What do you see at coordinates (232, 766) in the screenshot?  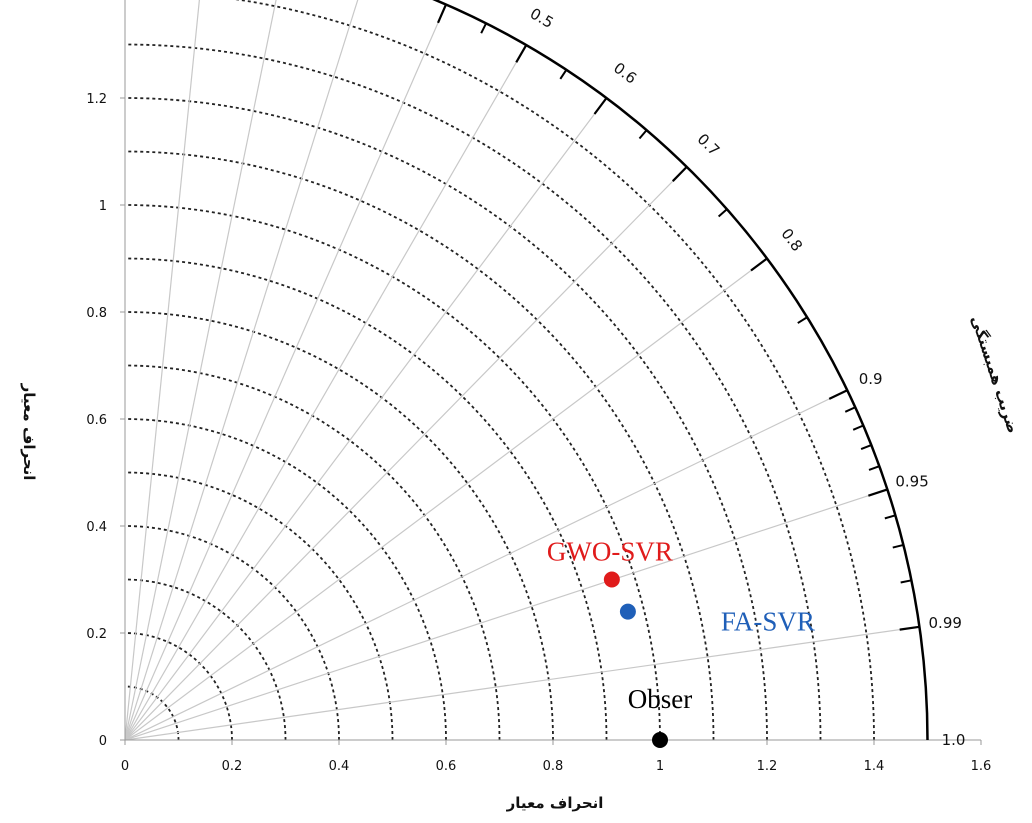 I see `x-tick-label: 0.2` at bounding box center [232, 766].